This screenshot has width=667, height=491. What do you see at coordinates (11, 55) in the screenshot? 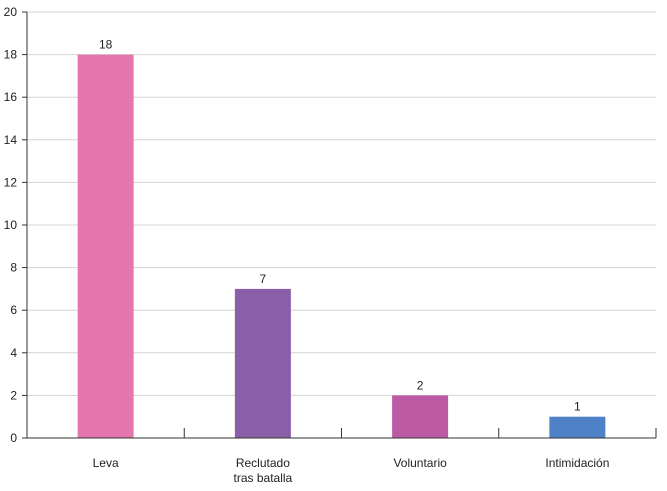
I see `y-tick-label: 18` at bounding box center [11, 55].